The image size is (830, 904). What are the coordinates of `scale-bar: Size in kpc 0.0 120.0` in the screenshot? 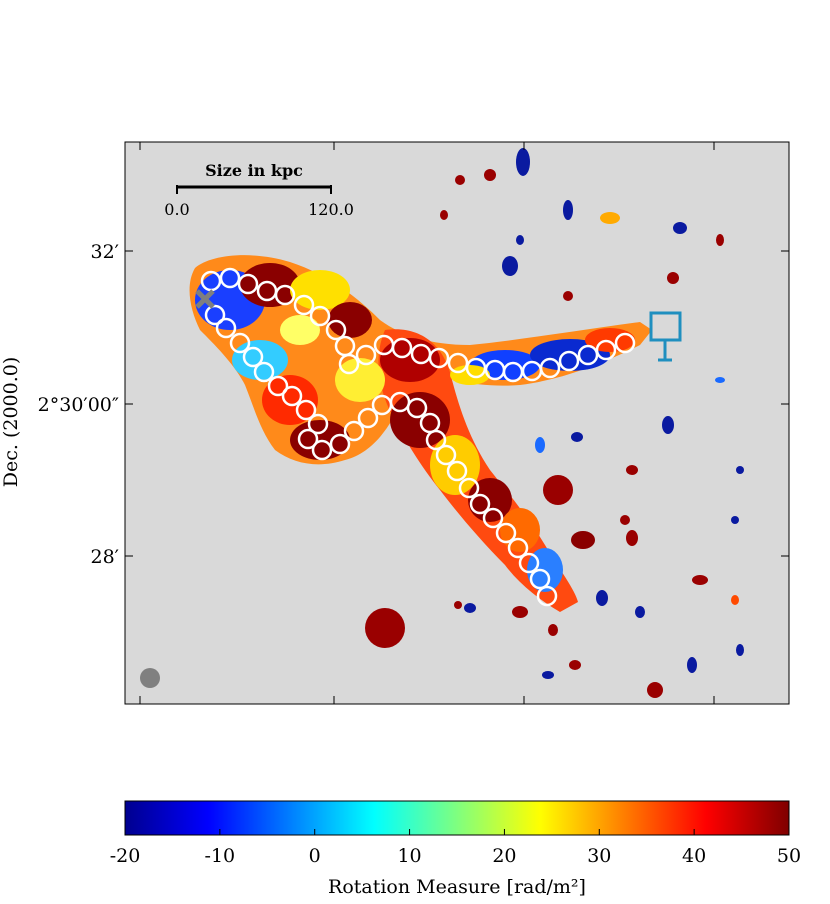 It's located at (259, 190).